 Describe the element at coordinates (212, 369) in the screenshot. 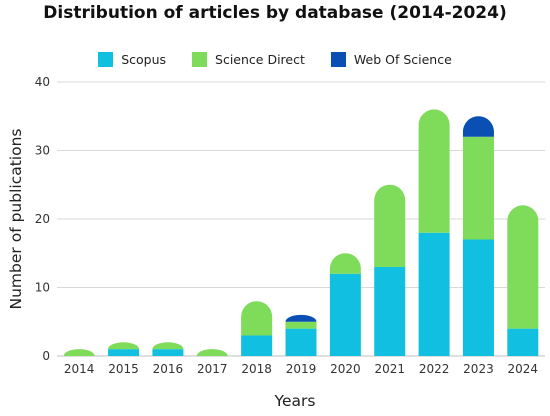

I see `x-tick-label: 2017` at that location.